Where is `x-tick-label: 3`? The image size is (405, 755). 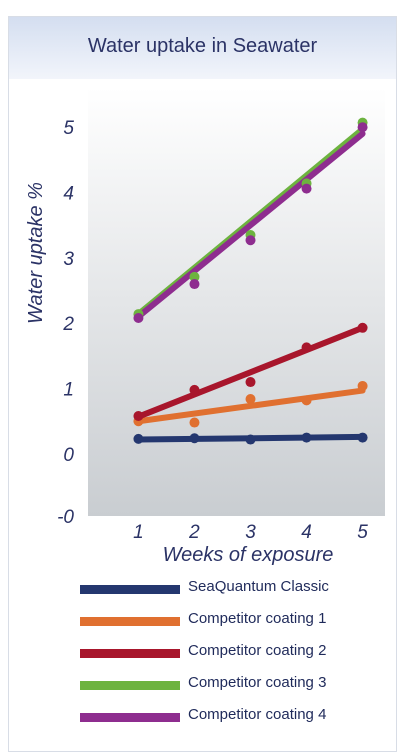
x-tick-label: 3 is located at coordinates (250, 532).